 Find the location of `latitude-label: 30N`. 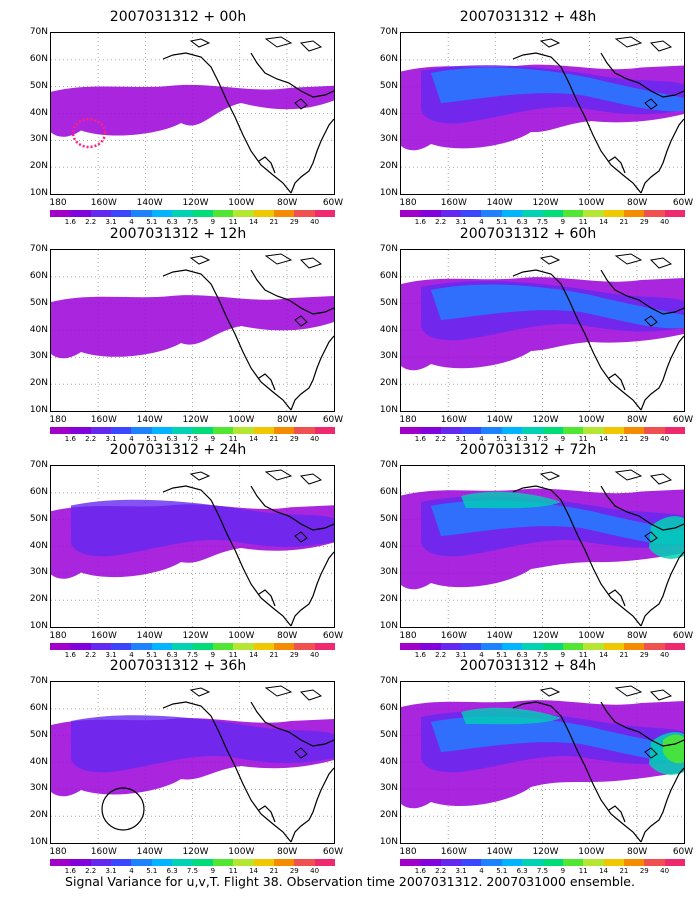

latitude-label: 30N is located at coordinates (38, 139).